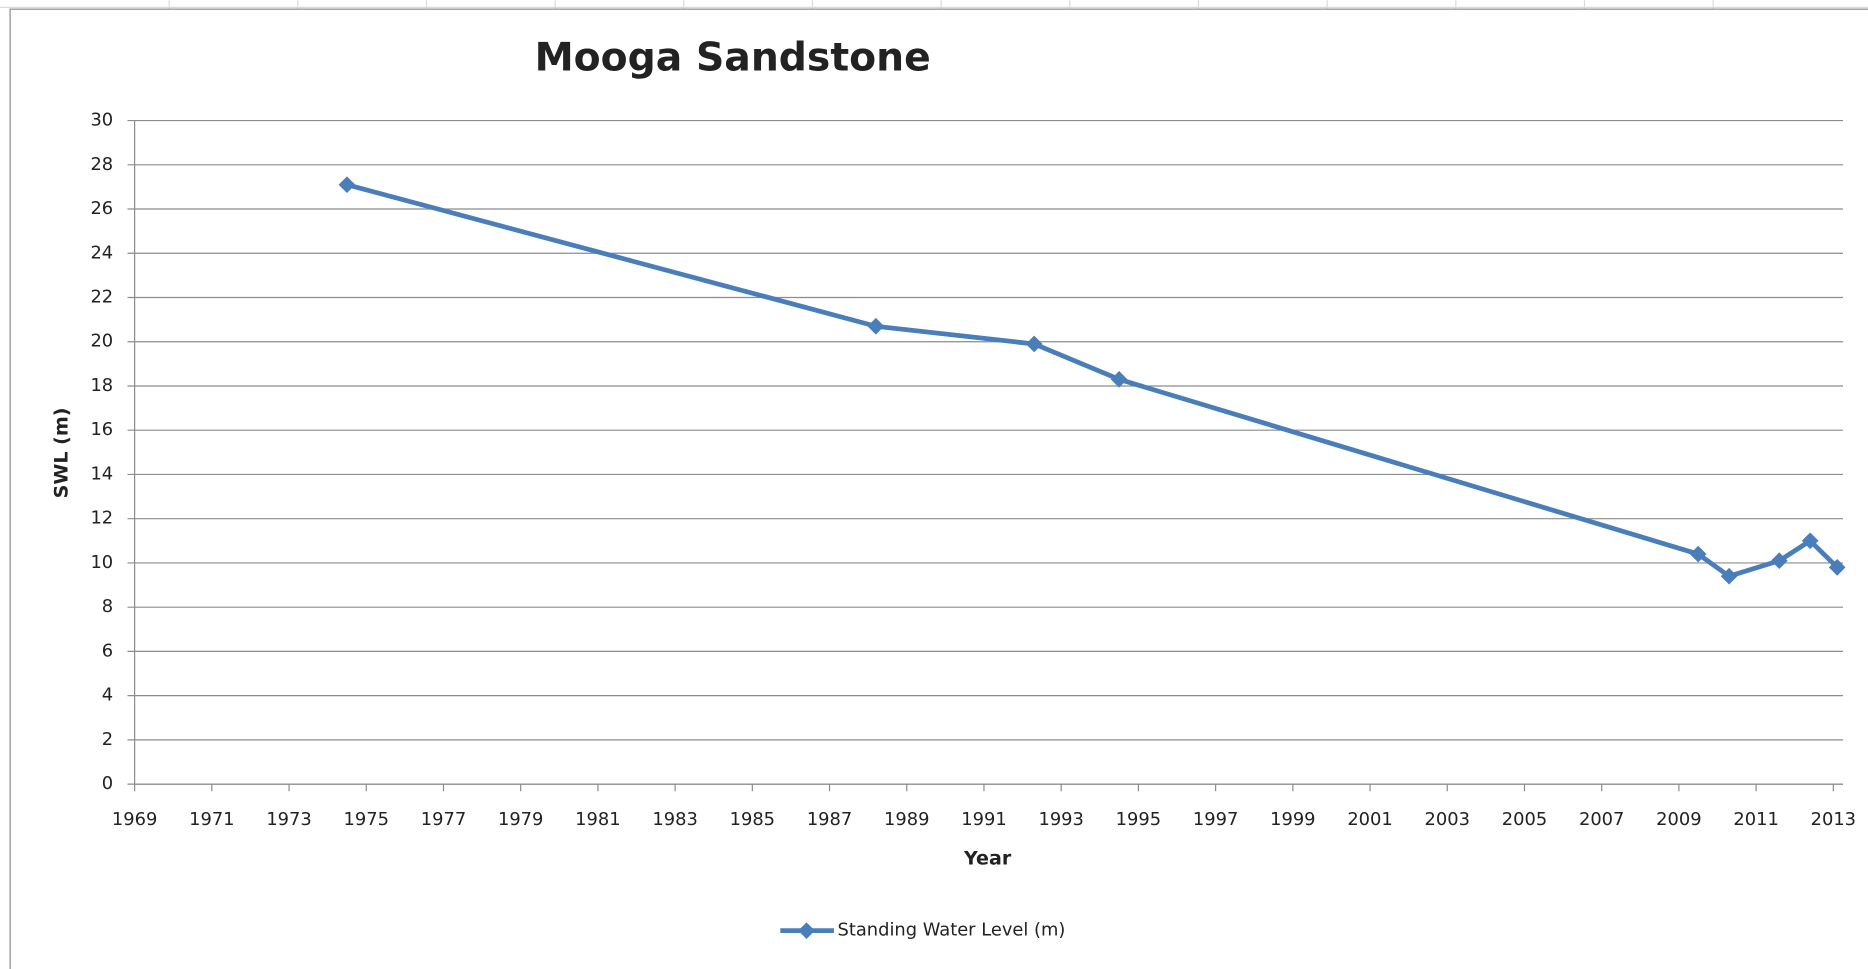 The image size is (1868, 969). I want to click on x-axis-title: Year, so click(987, 859).